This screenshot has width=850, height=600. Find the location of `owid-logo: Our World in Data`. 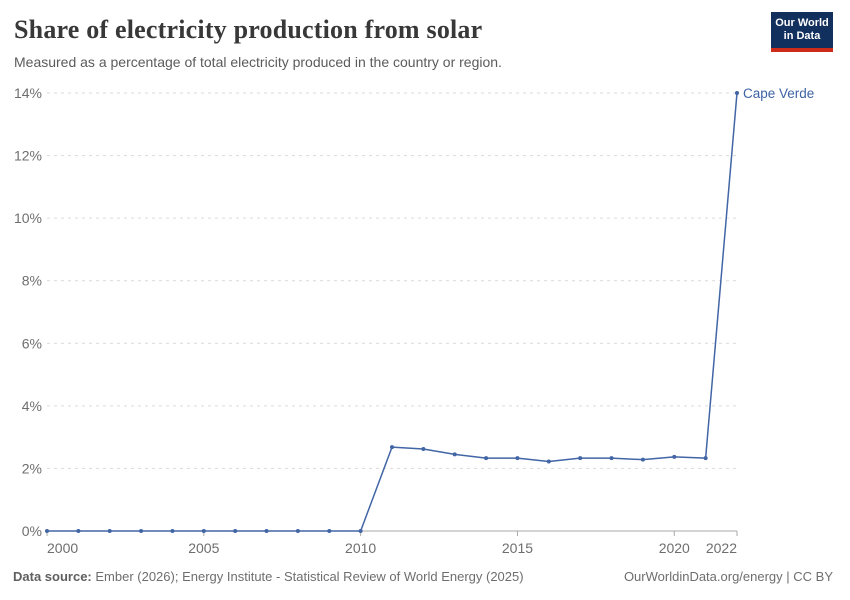

owid-logo: Our World in Data is located at coordinates (802, 32).